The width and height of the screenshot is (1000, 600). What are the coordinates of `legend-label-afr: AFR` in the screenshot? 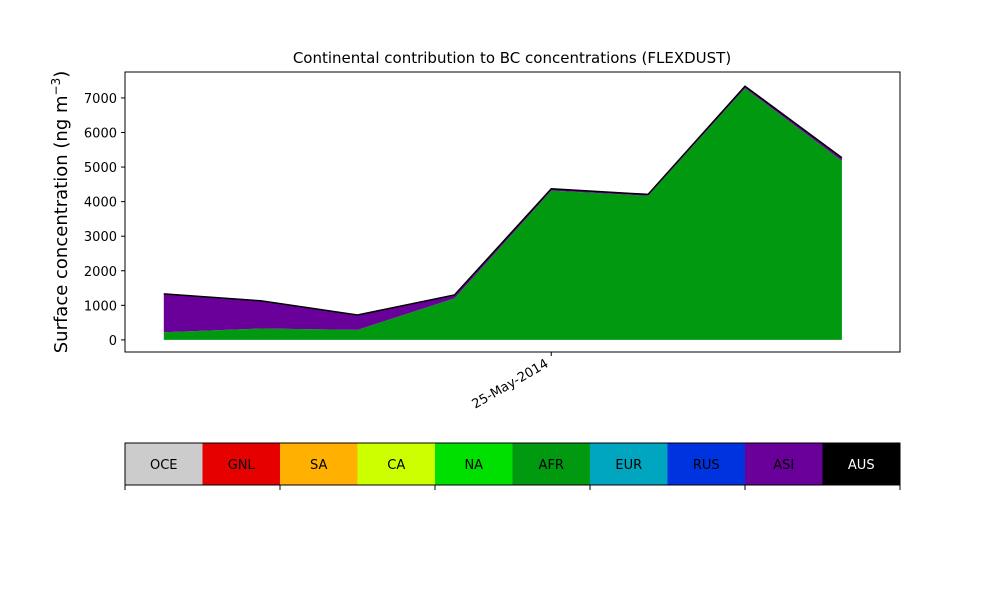 It's located at (551, 465).